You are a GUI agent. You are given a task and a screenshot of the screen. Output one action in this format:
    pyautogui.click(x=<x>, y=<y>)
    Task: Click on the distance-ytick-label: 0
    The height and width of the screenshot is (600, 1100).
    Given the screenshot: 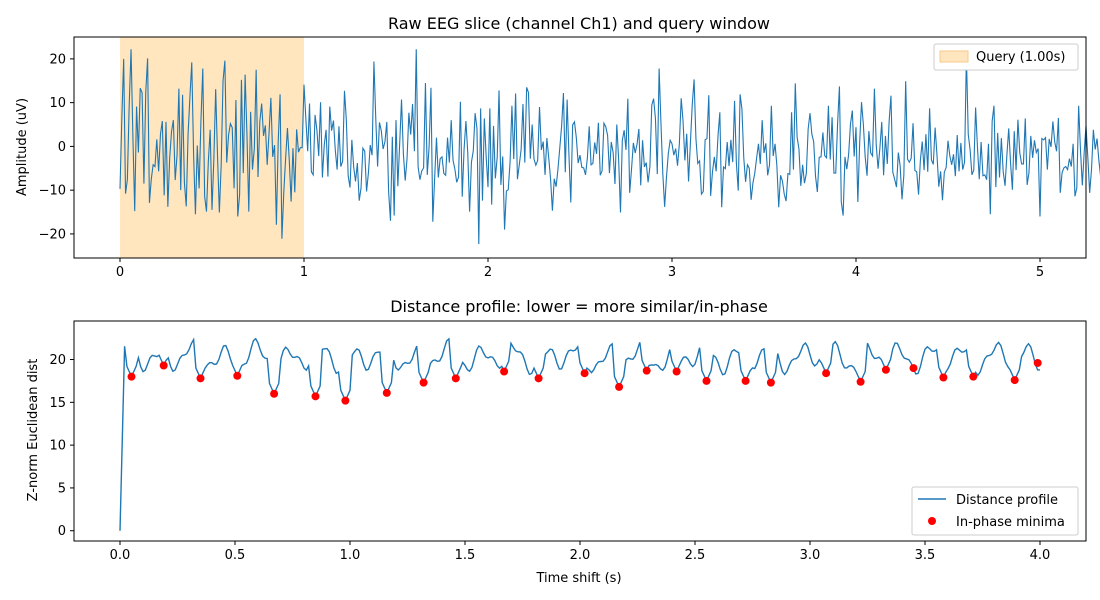 What is the action you would take?
    pyautogui.click(x=62, y=531)
    